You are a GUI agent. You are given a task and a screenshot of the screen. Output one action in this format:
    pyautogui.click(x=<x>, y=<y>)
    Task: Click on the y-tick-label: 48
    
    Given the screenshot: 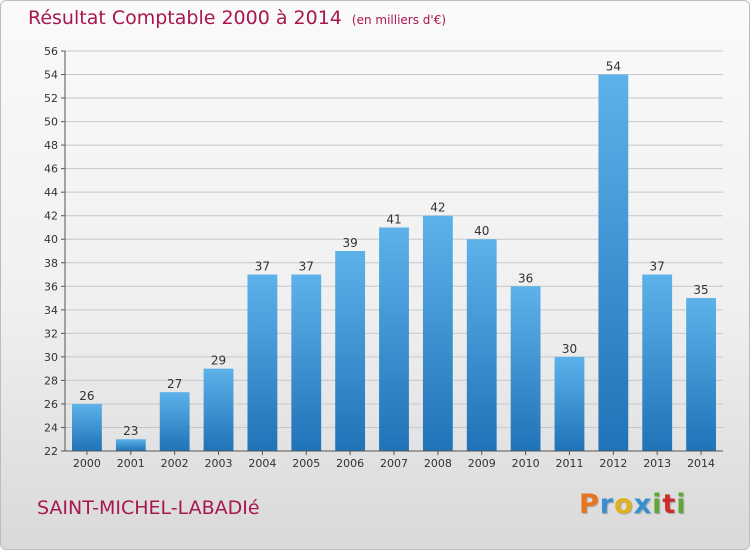 What is the action you would take?
    pyautogui.click(x=51, y=145)
    